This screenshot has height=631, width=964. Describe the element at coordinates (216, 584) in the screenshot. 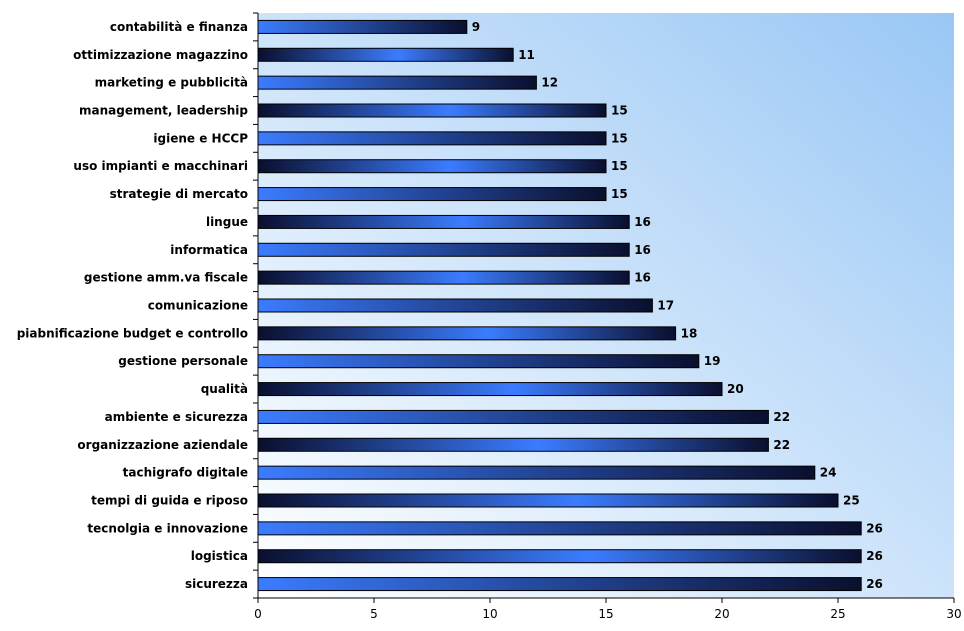

I see `category-label: sicurezza` at that location.